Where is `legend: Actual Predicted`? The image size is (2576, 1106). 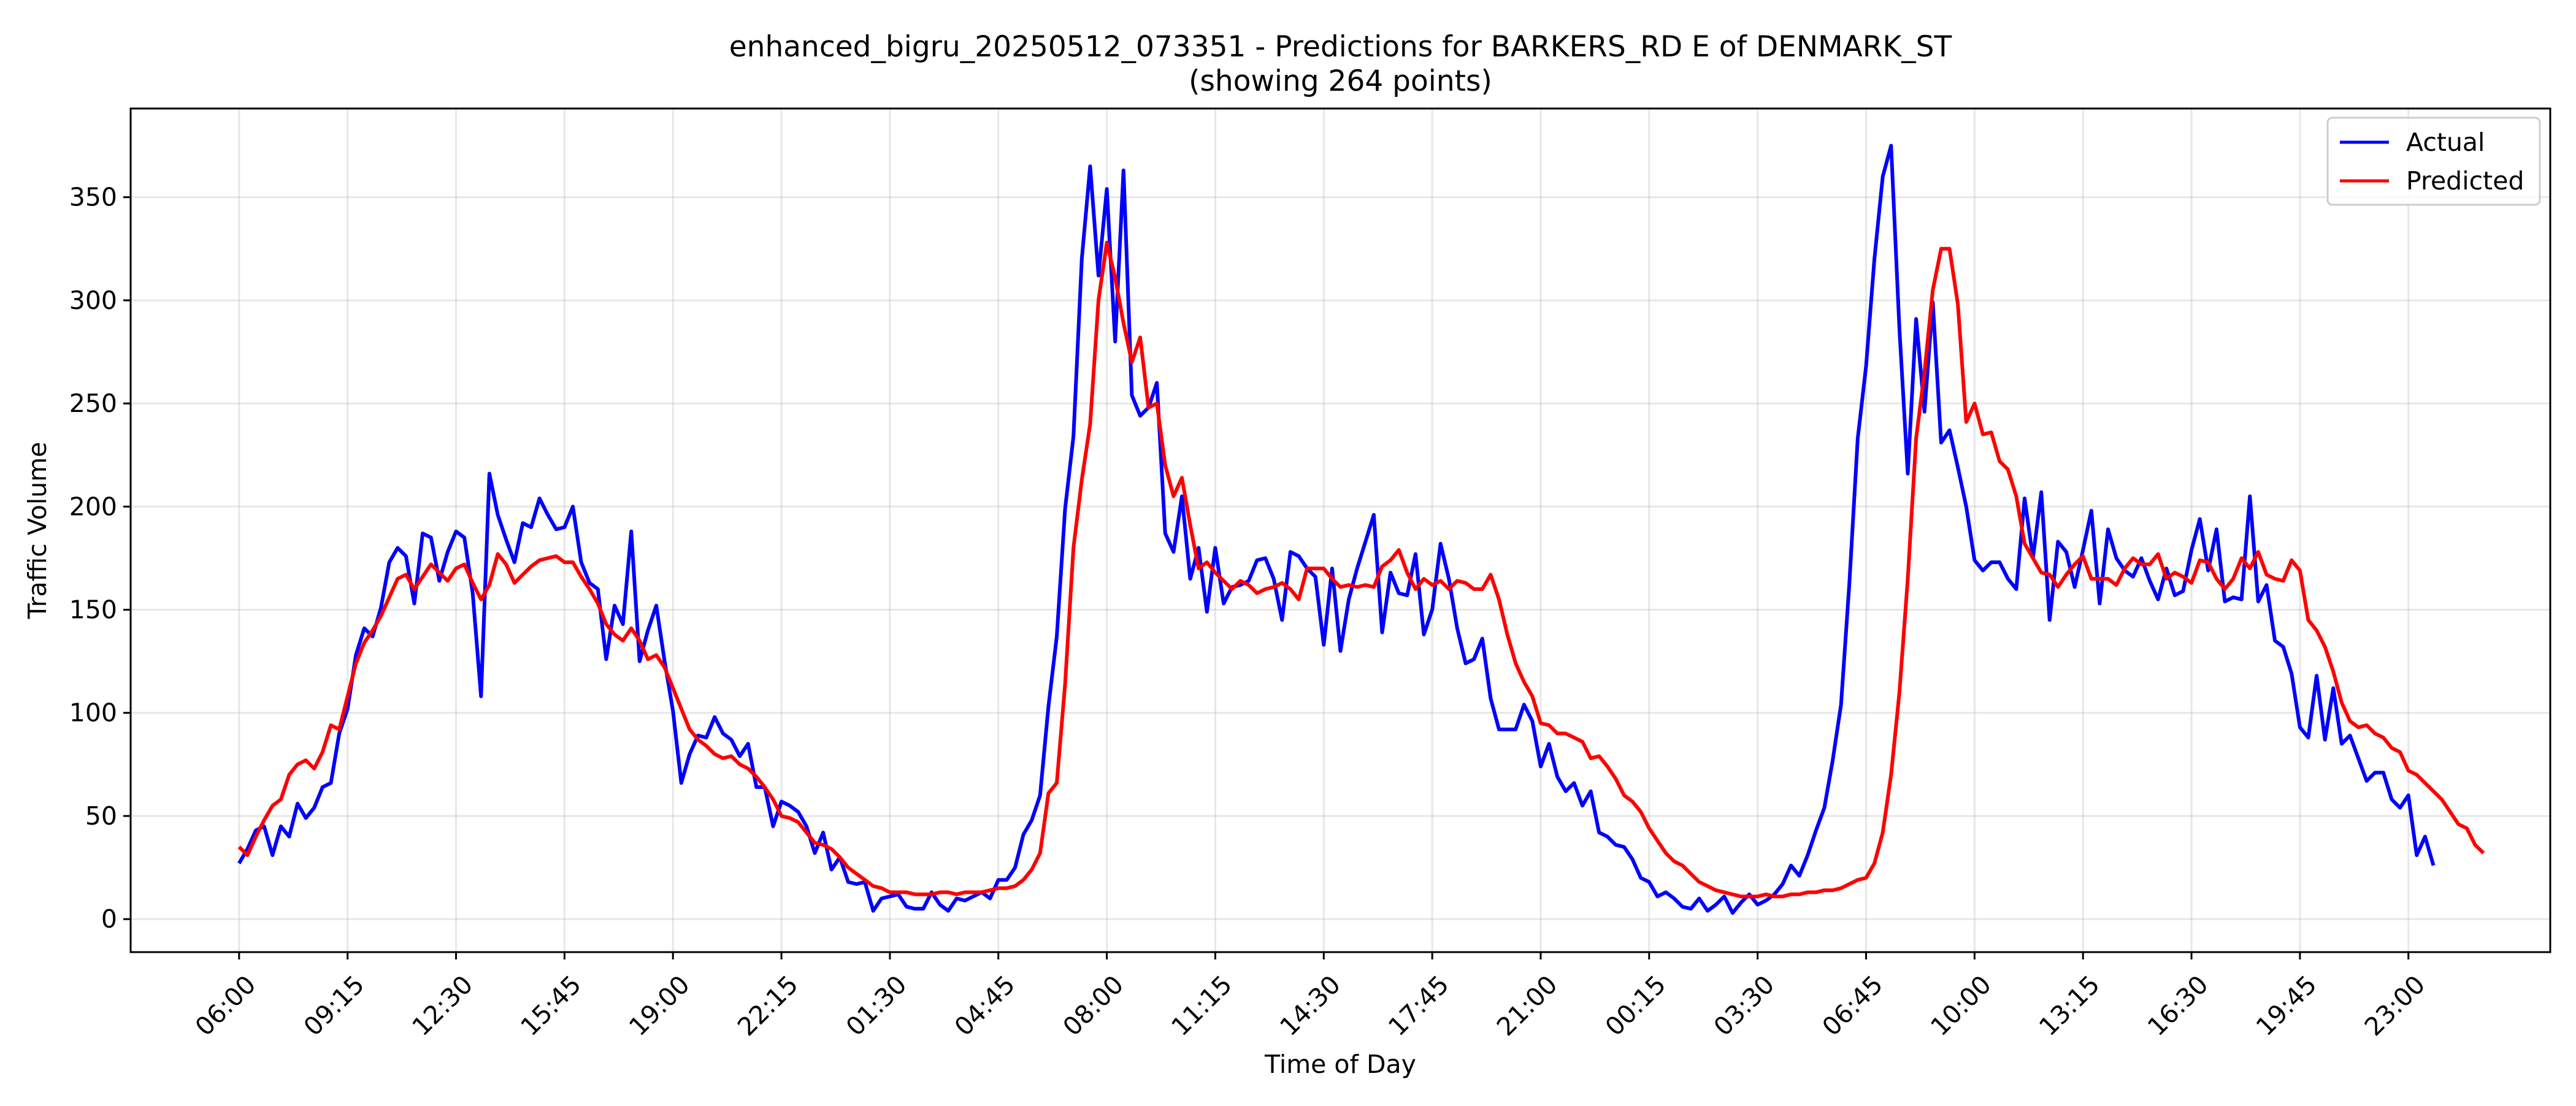 legend: Actual Predicted is located at coordinates (2433, 161).